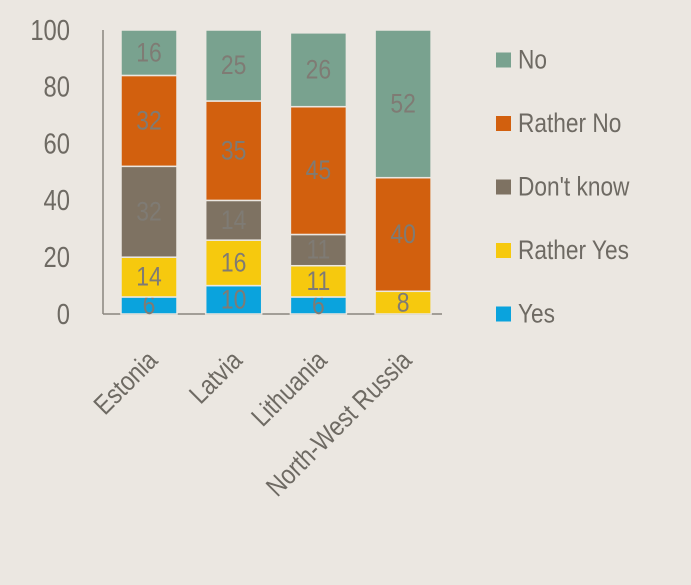  What do you see at coordinates (289, 388) in the screenshot?
I see `x-category-label: Lithuania` at bounding box center [289, 388].